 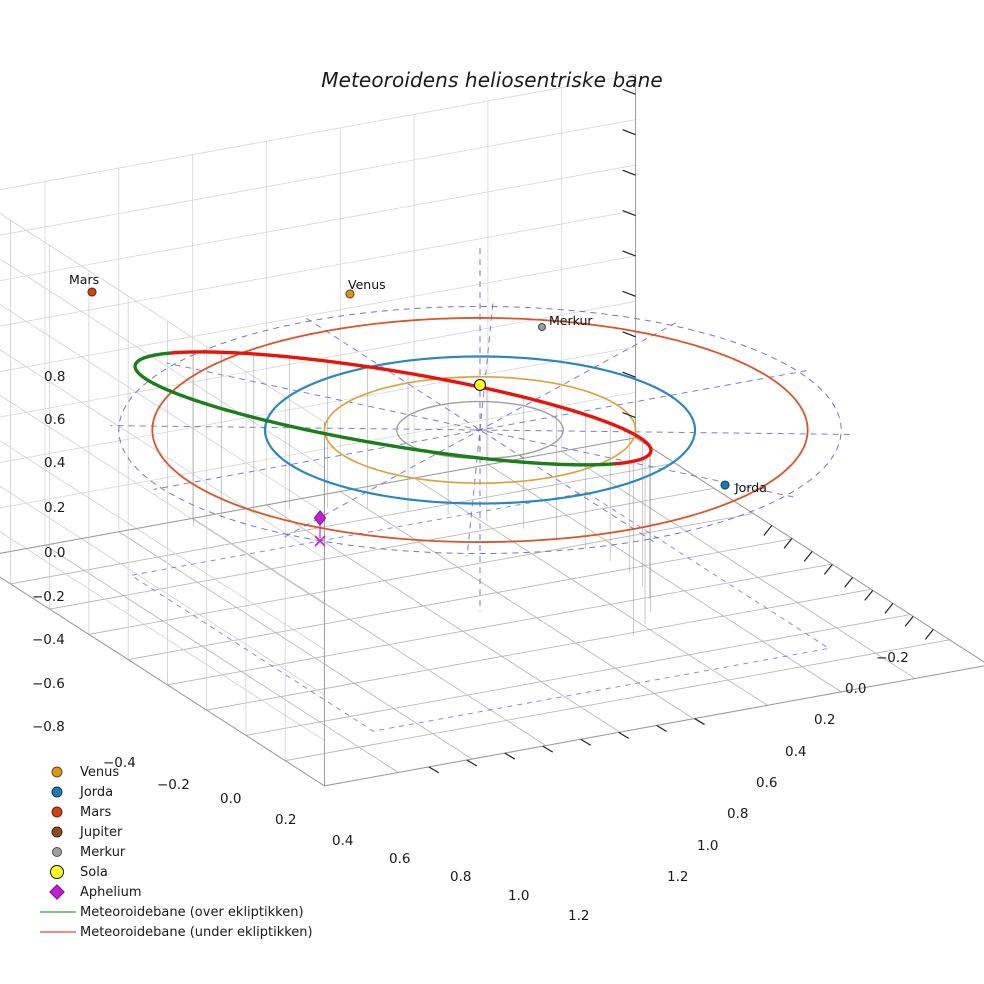 What do you see at coordinates (542, 327) in the screenshot?
I see `marker-merkur` at bounding box center [542, 327].